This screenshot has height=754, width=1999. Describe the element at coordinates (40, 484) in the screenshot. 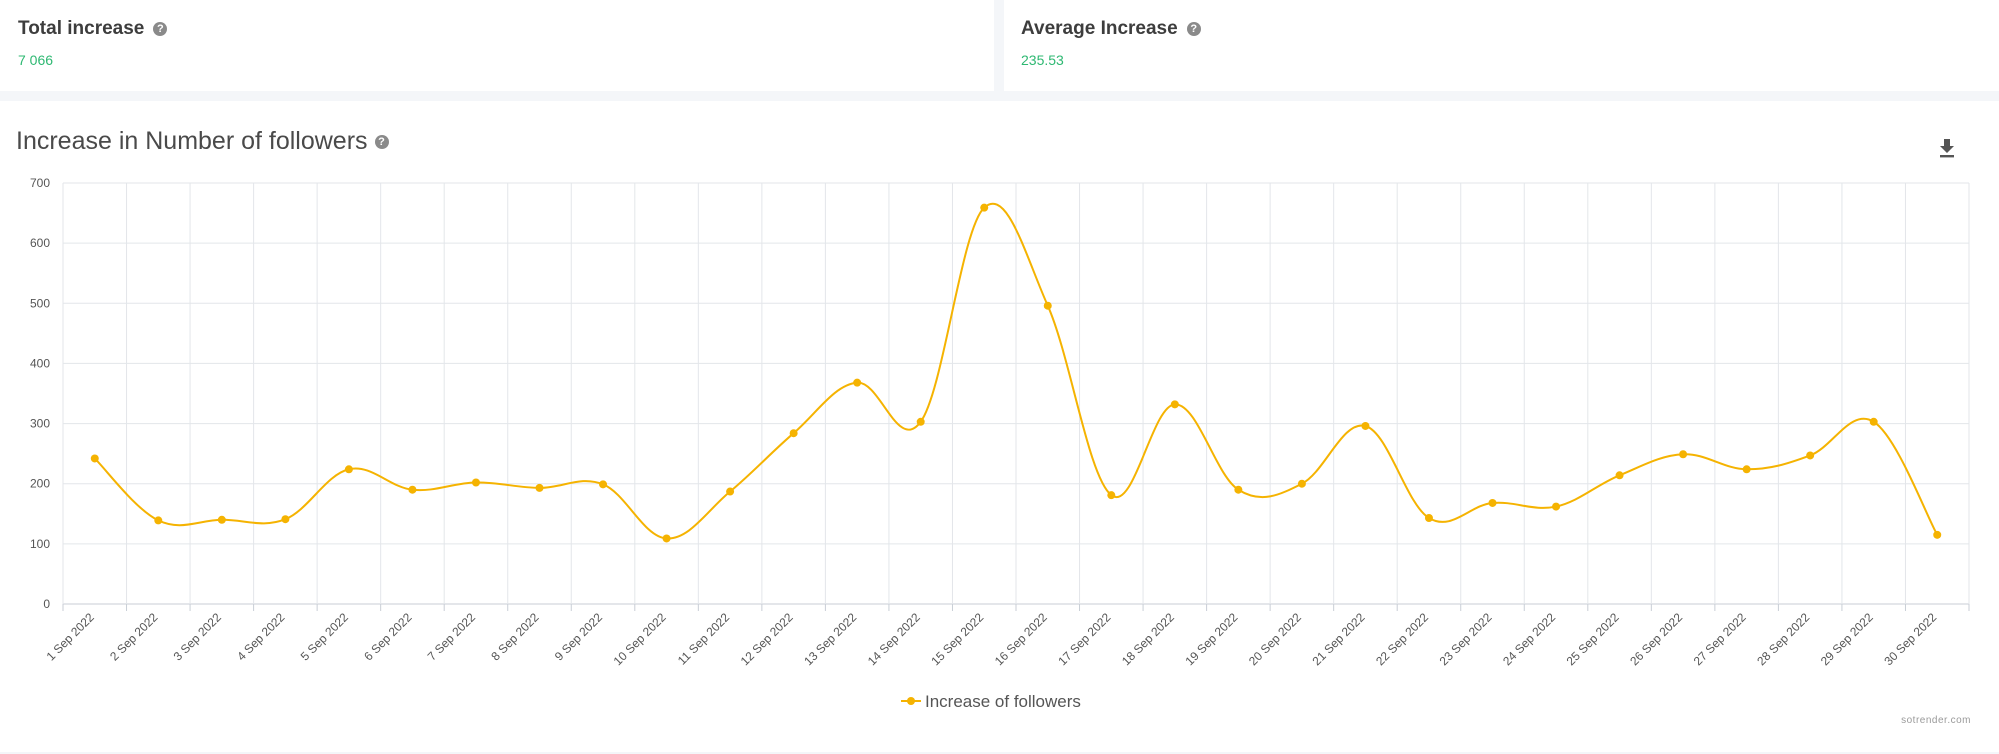

I see `y-tick-label: 200` at that location.